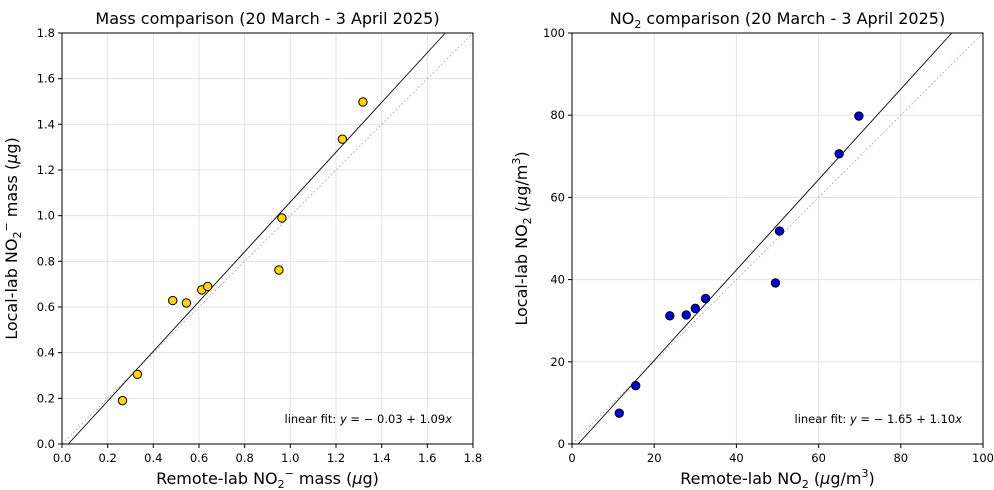 This screenshot has height=490, width=994. Describe the element at coordinates (12, 238) in the screenshot. I see `y-axis-label: Local-lab NO2− mass (μg)` at that location.